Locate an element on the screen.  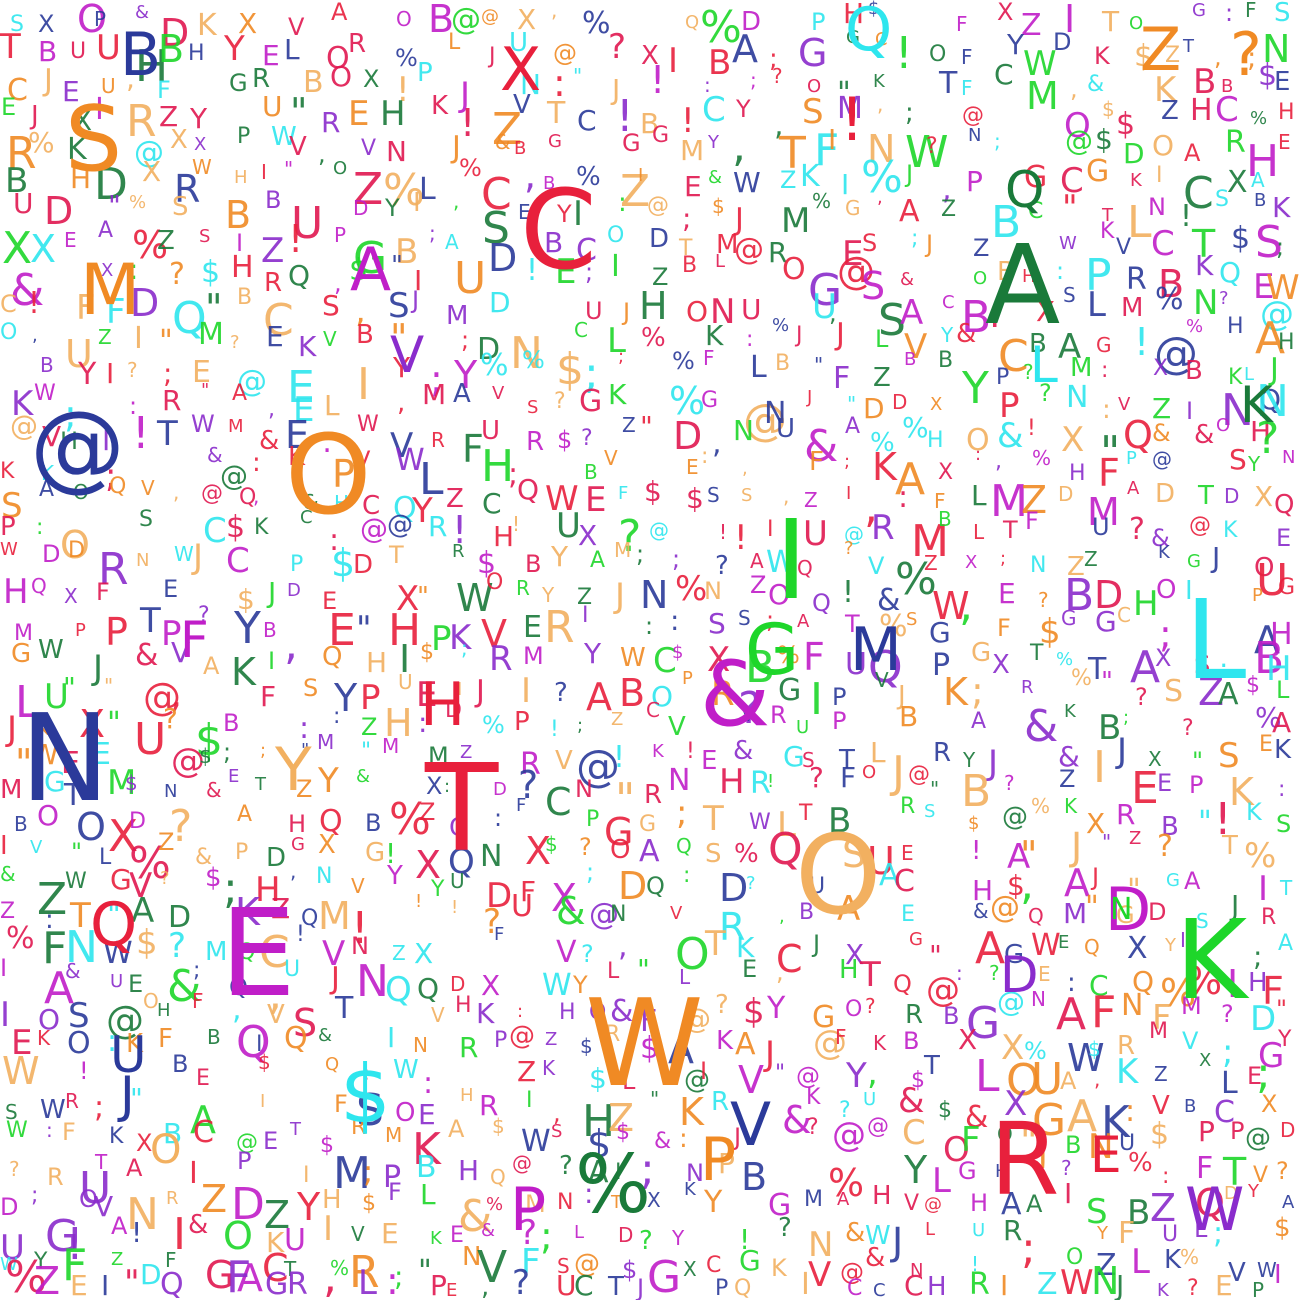
big-letter-glyph: L is located at coordinates (1044, 365).